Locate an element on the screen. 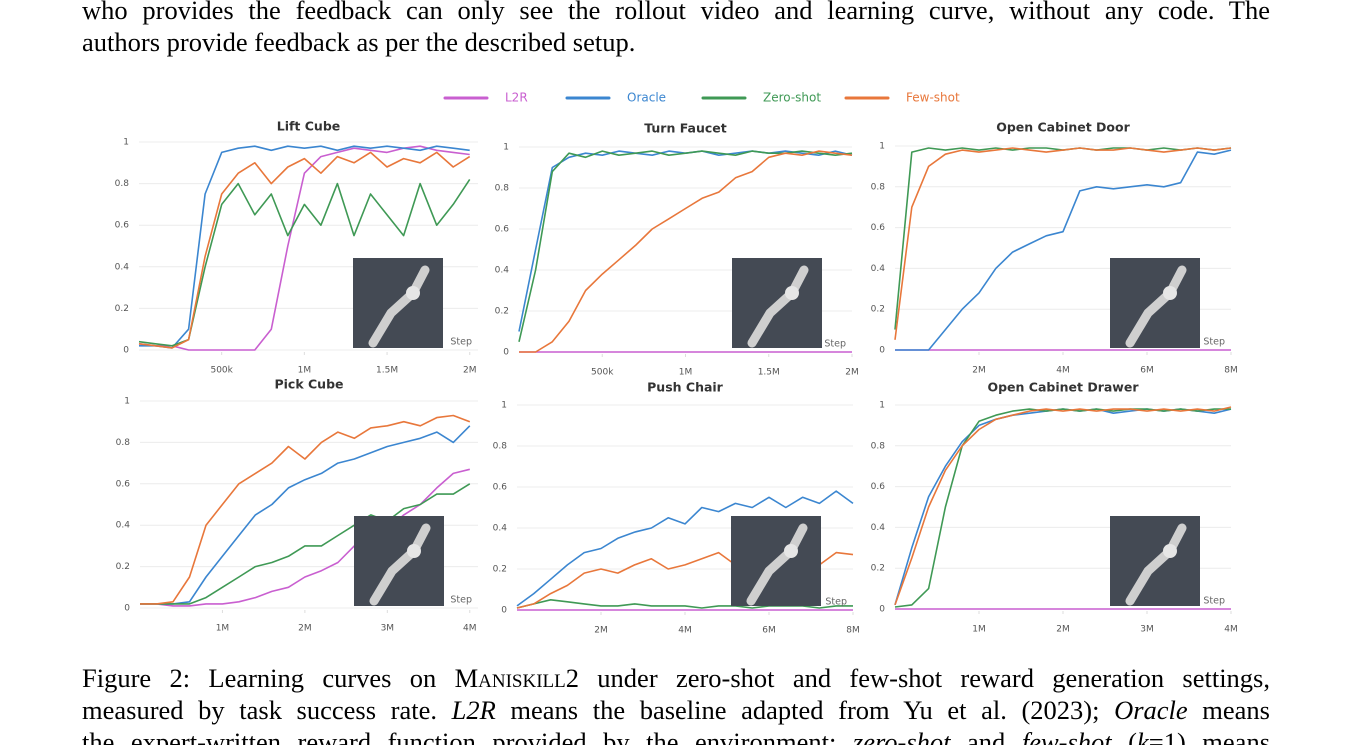 This screenshot has width=1368, height=745. caption-text: means is located at coordinates (1228, 710).